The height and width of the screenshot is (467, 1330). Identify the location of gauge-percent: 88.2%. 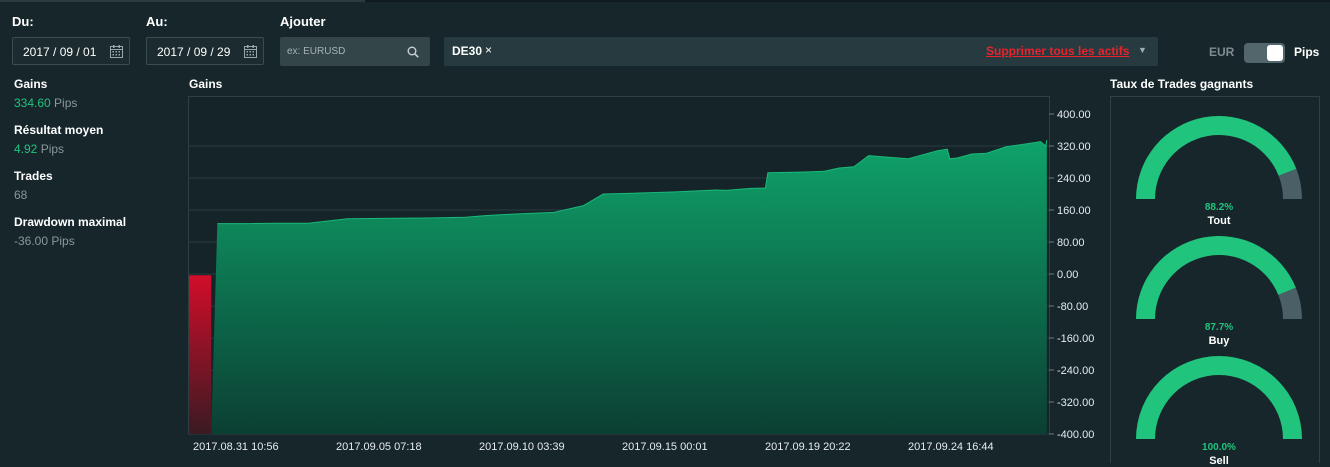
(1219, 207).